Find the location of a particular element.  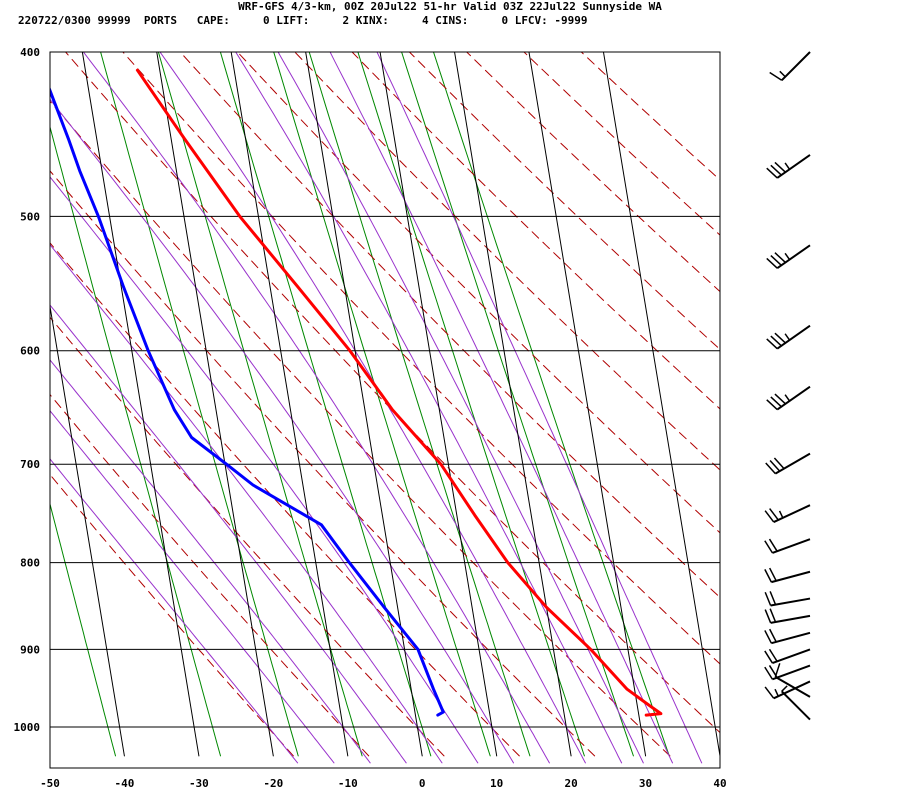

x-tick-label: 20 is located at coordinates (570, 783).